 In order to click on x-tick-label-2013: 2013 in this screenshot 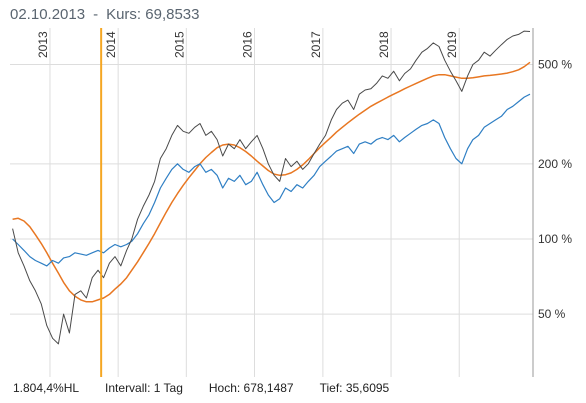, I will do `click(43, 44)`.